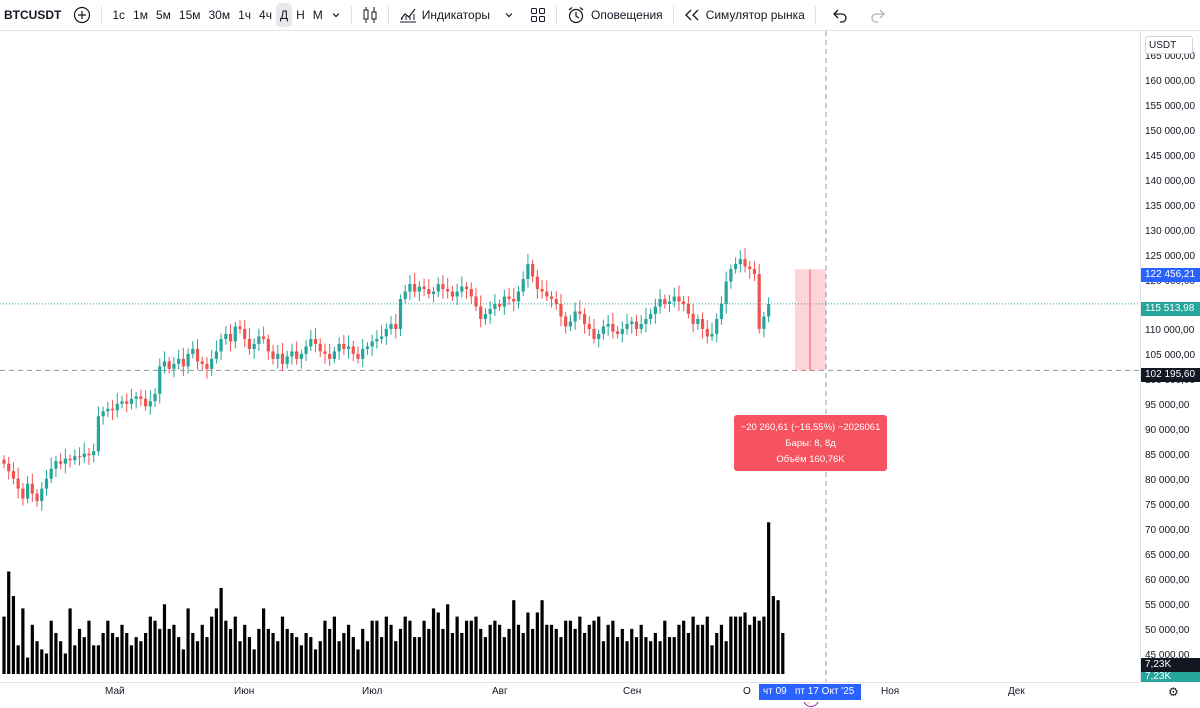  I want to click on redo-icon, so click(878, 15).